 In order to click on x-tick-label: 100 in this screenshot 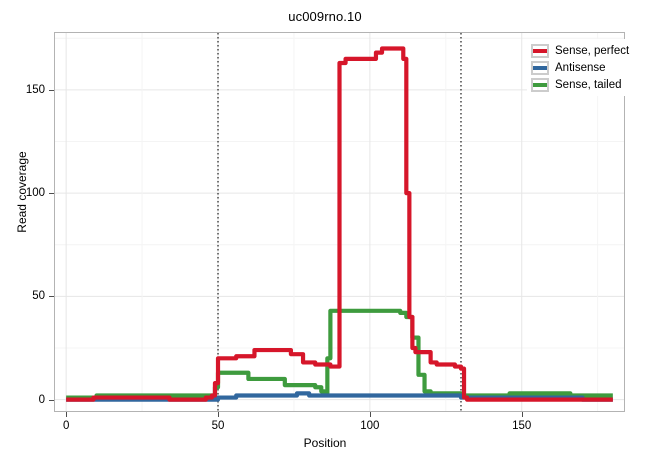, I will do `click(370, 426)`.